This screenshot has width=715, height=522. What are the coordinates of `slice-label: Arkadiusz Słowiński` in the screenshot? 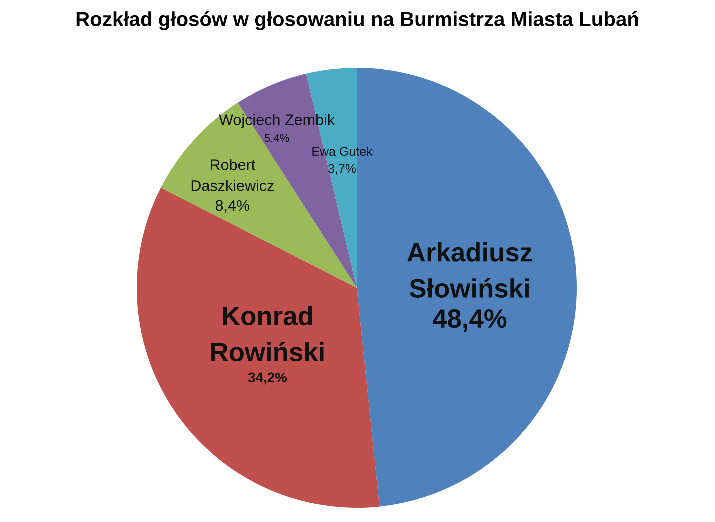 It's located at (470, 270).